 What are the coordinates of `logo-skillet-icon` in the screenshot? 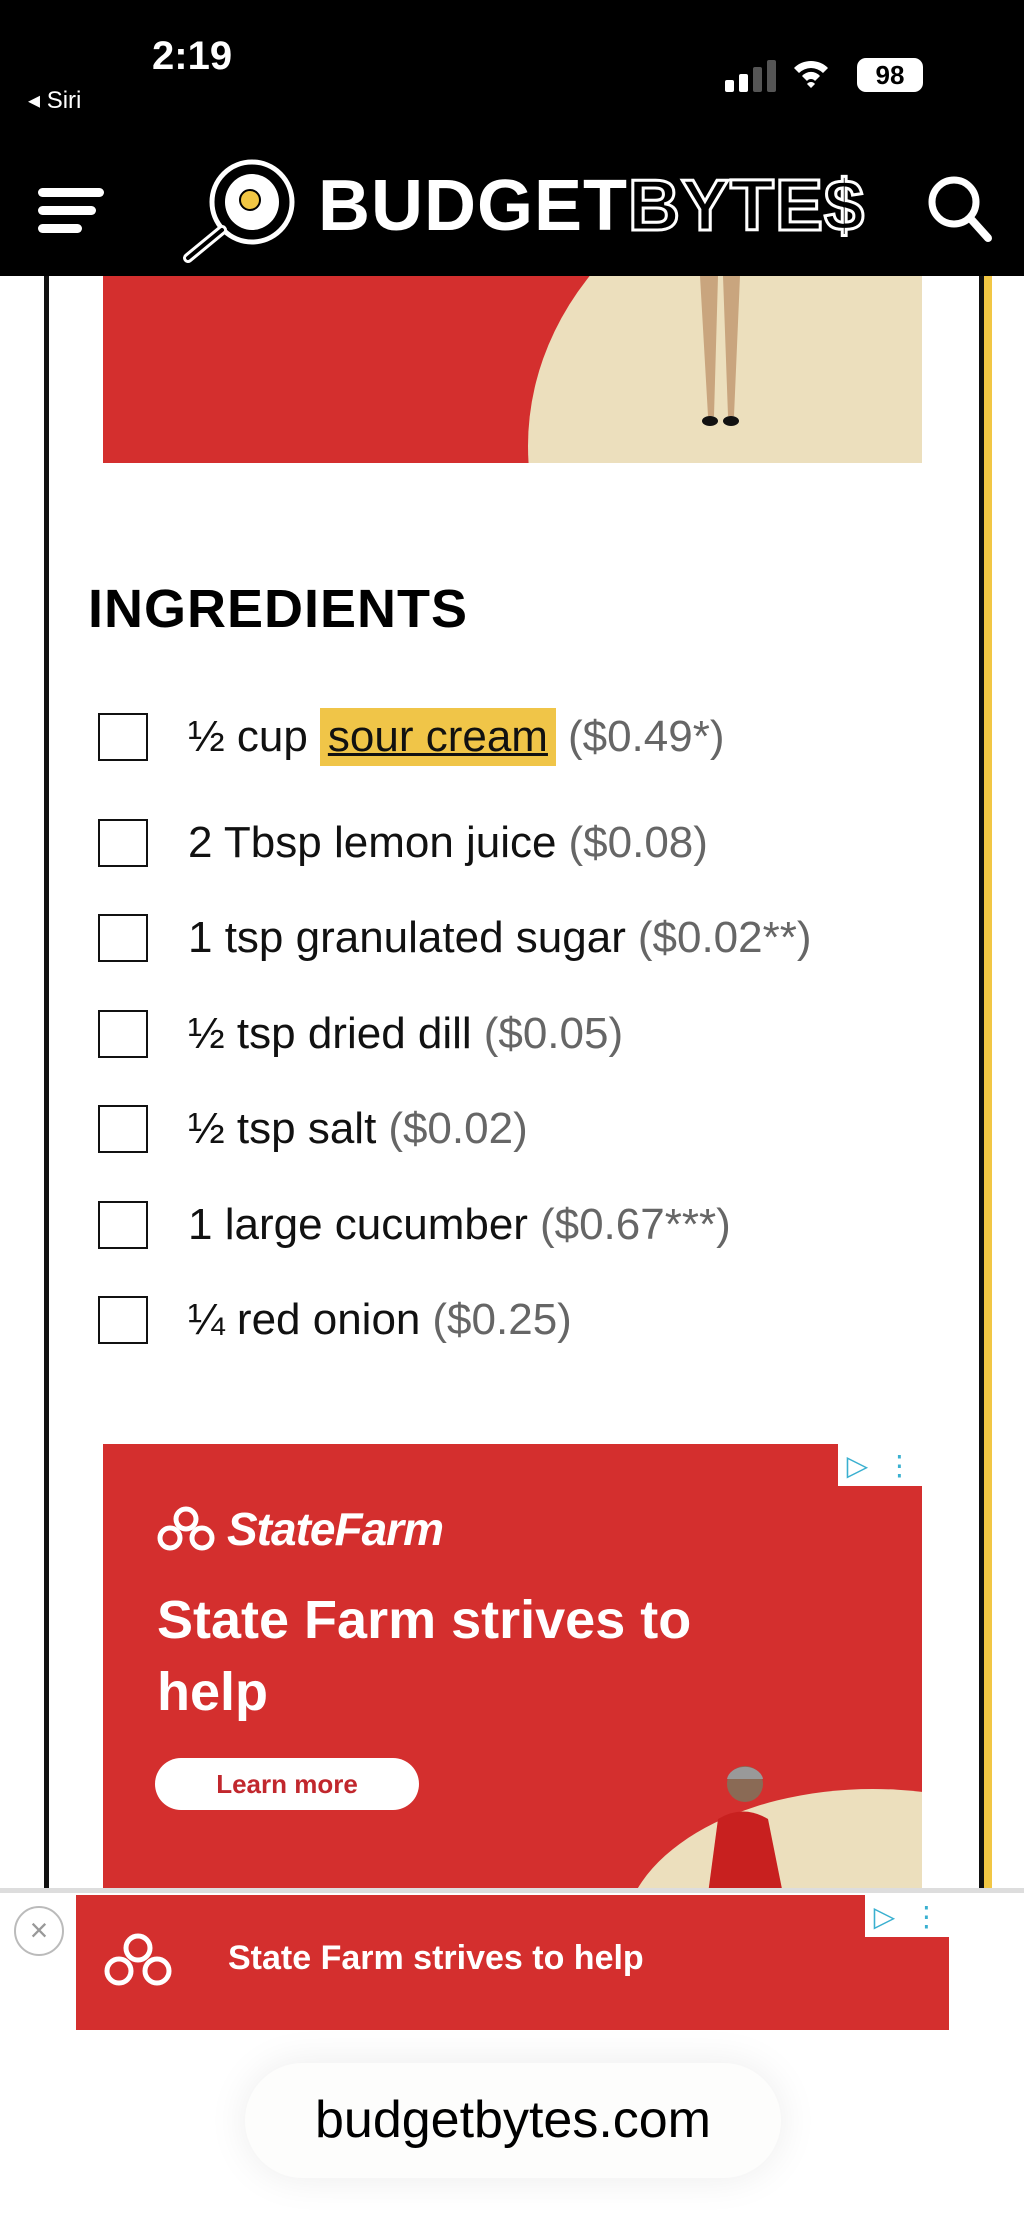 It's located at (240, 210).